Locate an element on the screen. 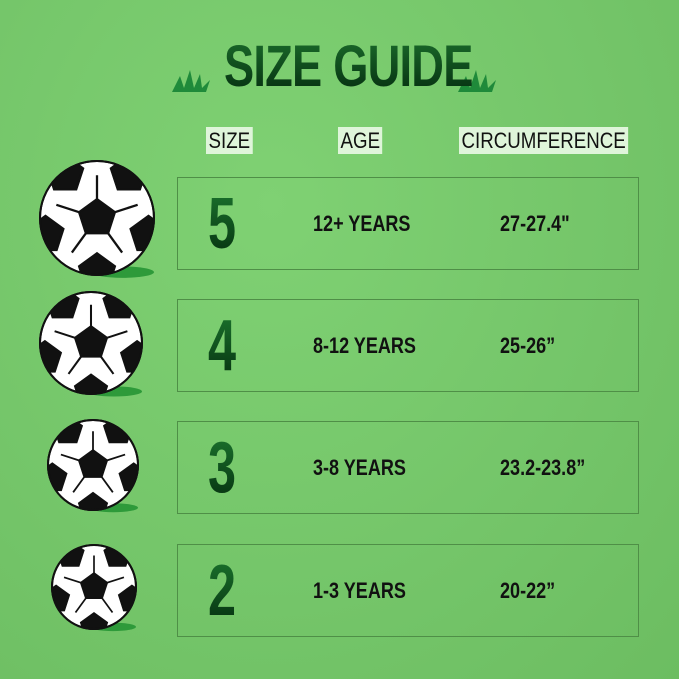 This screenshot has height=679, width=679. age-value: 8-12 YEARS is located at coordinates (364, 345).